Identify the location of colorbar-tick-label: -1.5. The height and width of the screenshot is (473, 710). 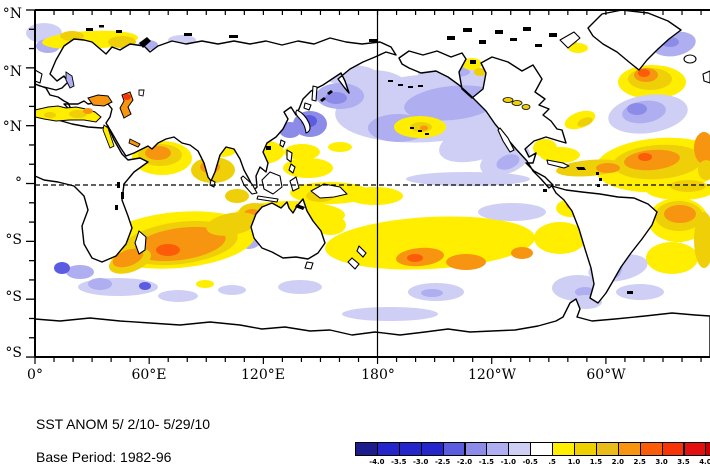
(486, 462).